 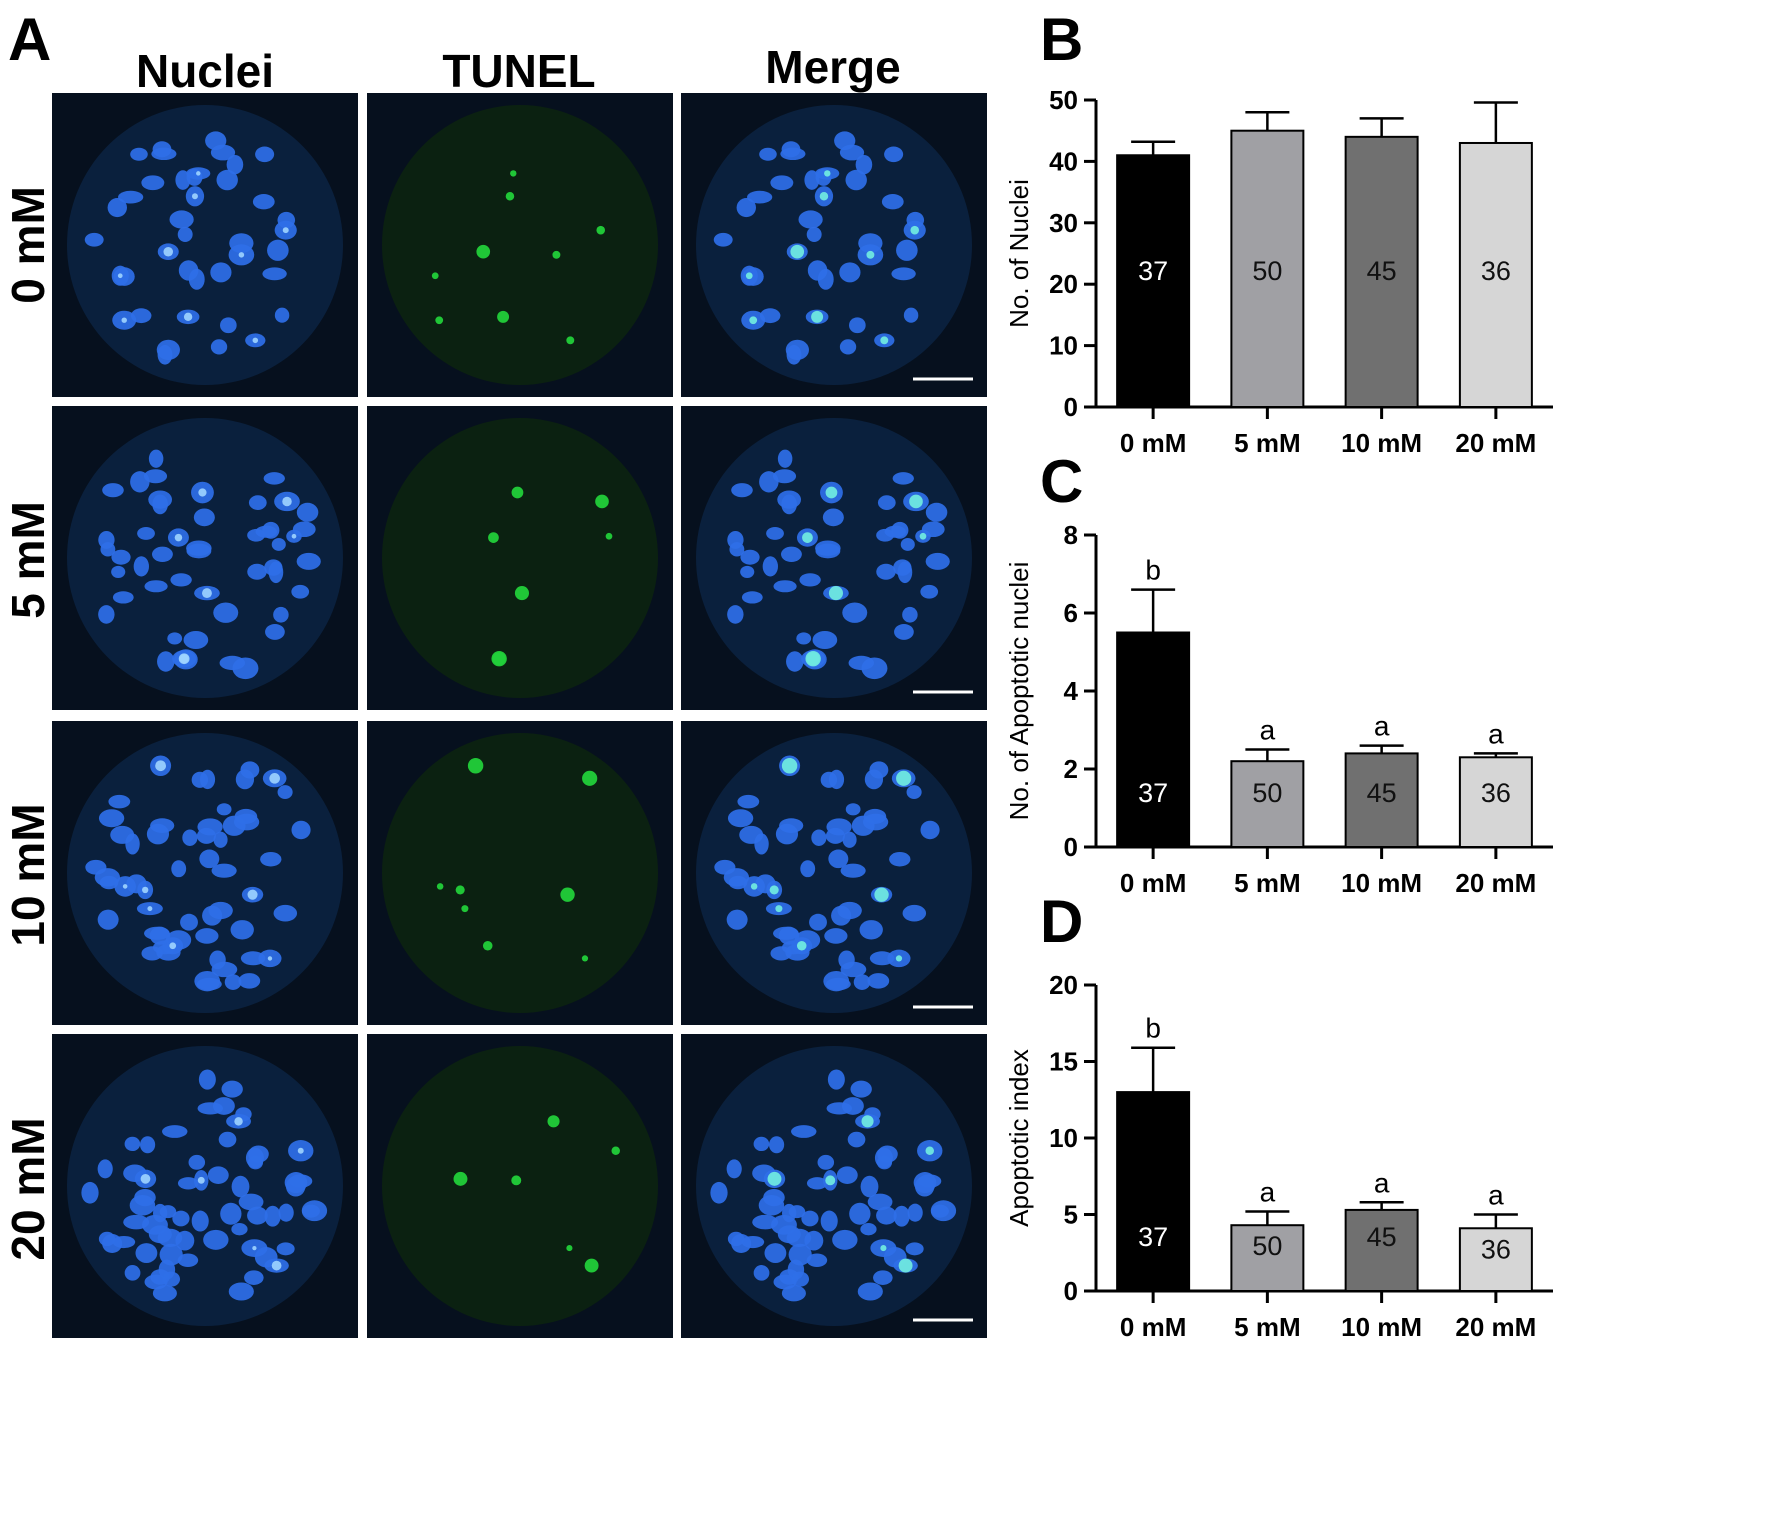 I want to click on y-tick-label: 40, so click(x=1063, y=161).